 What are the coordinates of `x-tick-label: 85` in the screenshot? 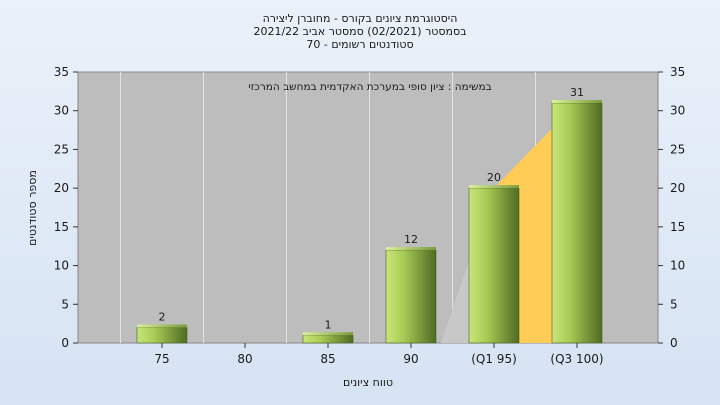 It's located at (327, 359).